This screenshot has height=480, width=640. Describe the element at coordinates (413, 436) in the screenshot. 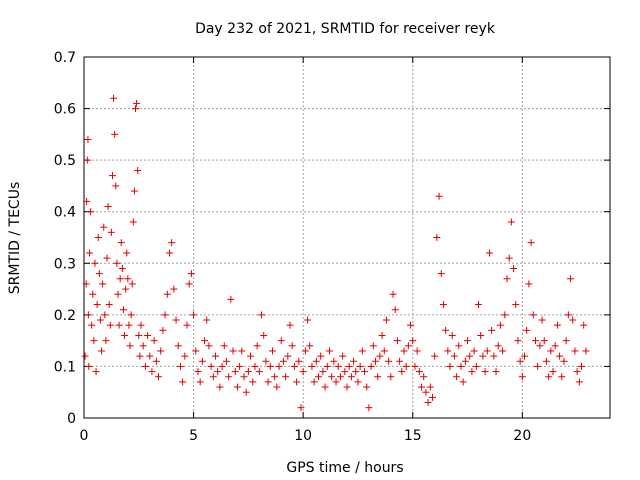

I see `x-tick-label: 15` at that location.